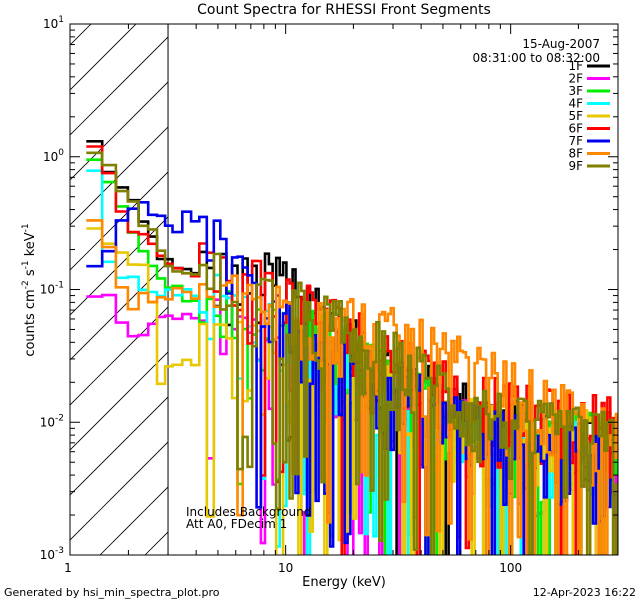  I want to click on y-tick-label: 10⁻¹, so click(52, 289).